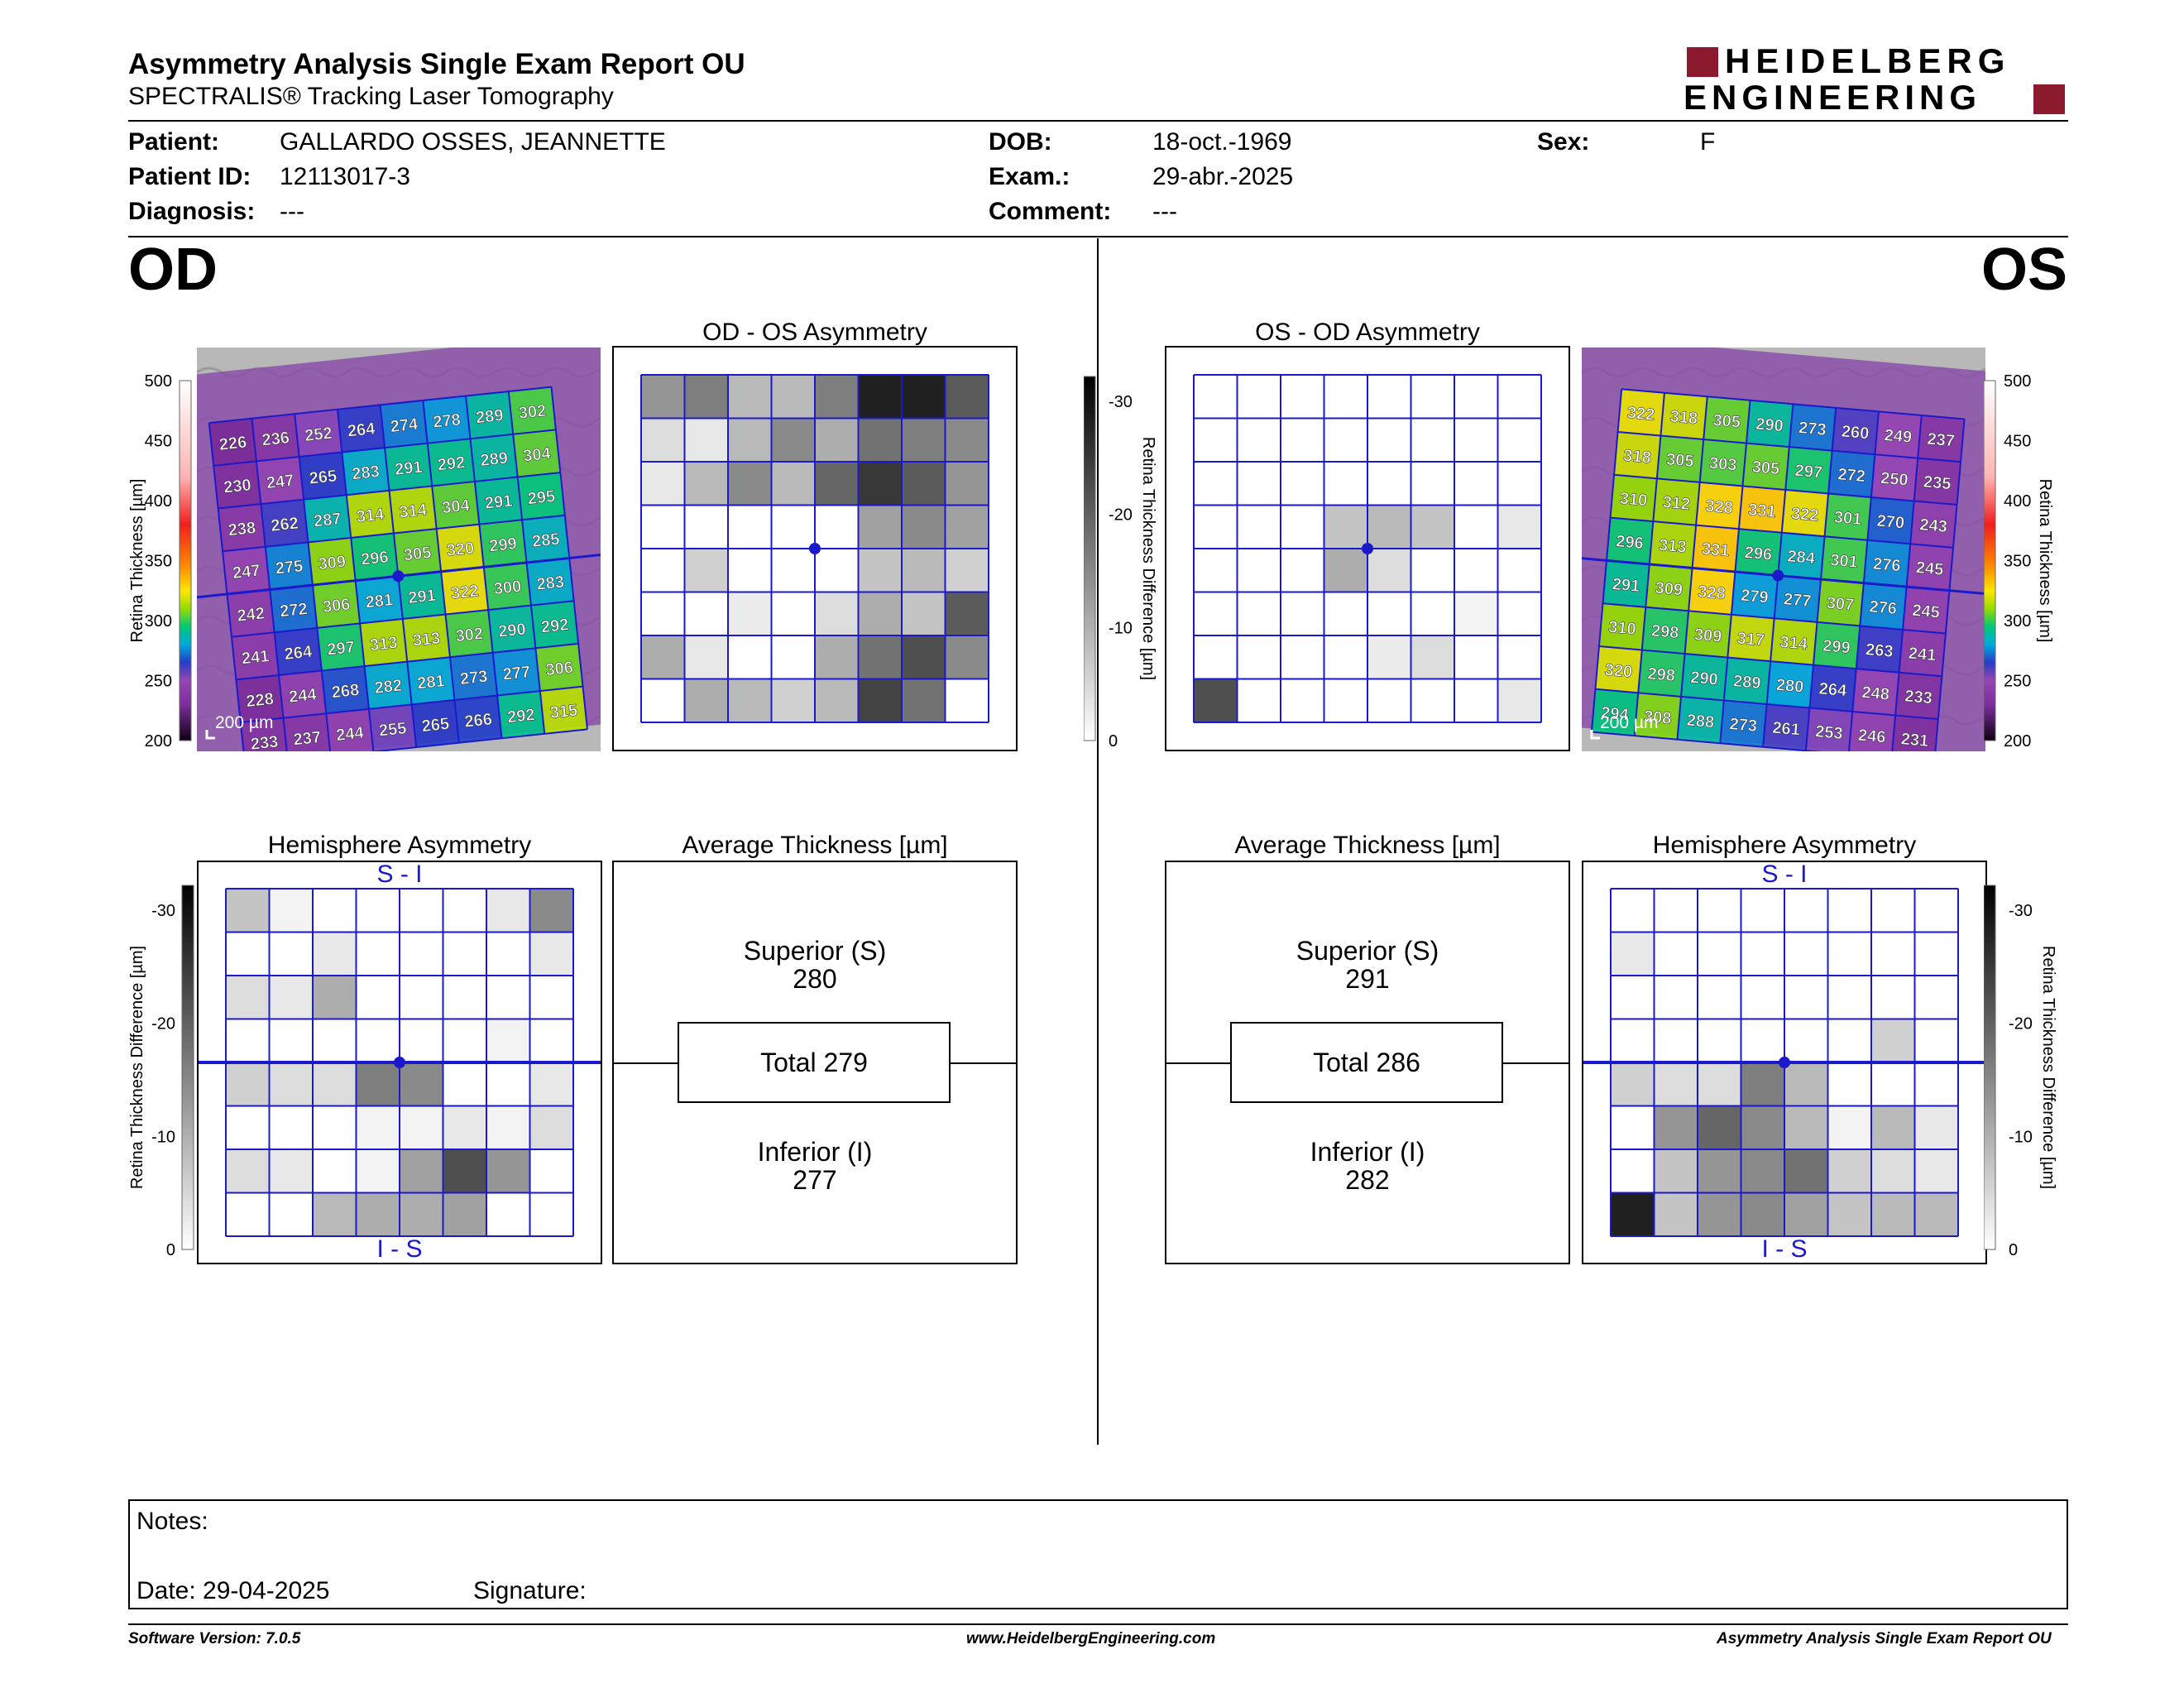  I want to click on signature-label: Signature:, so click(530, 1590).